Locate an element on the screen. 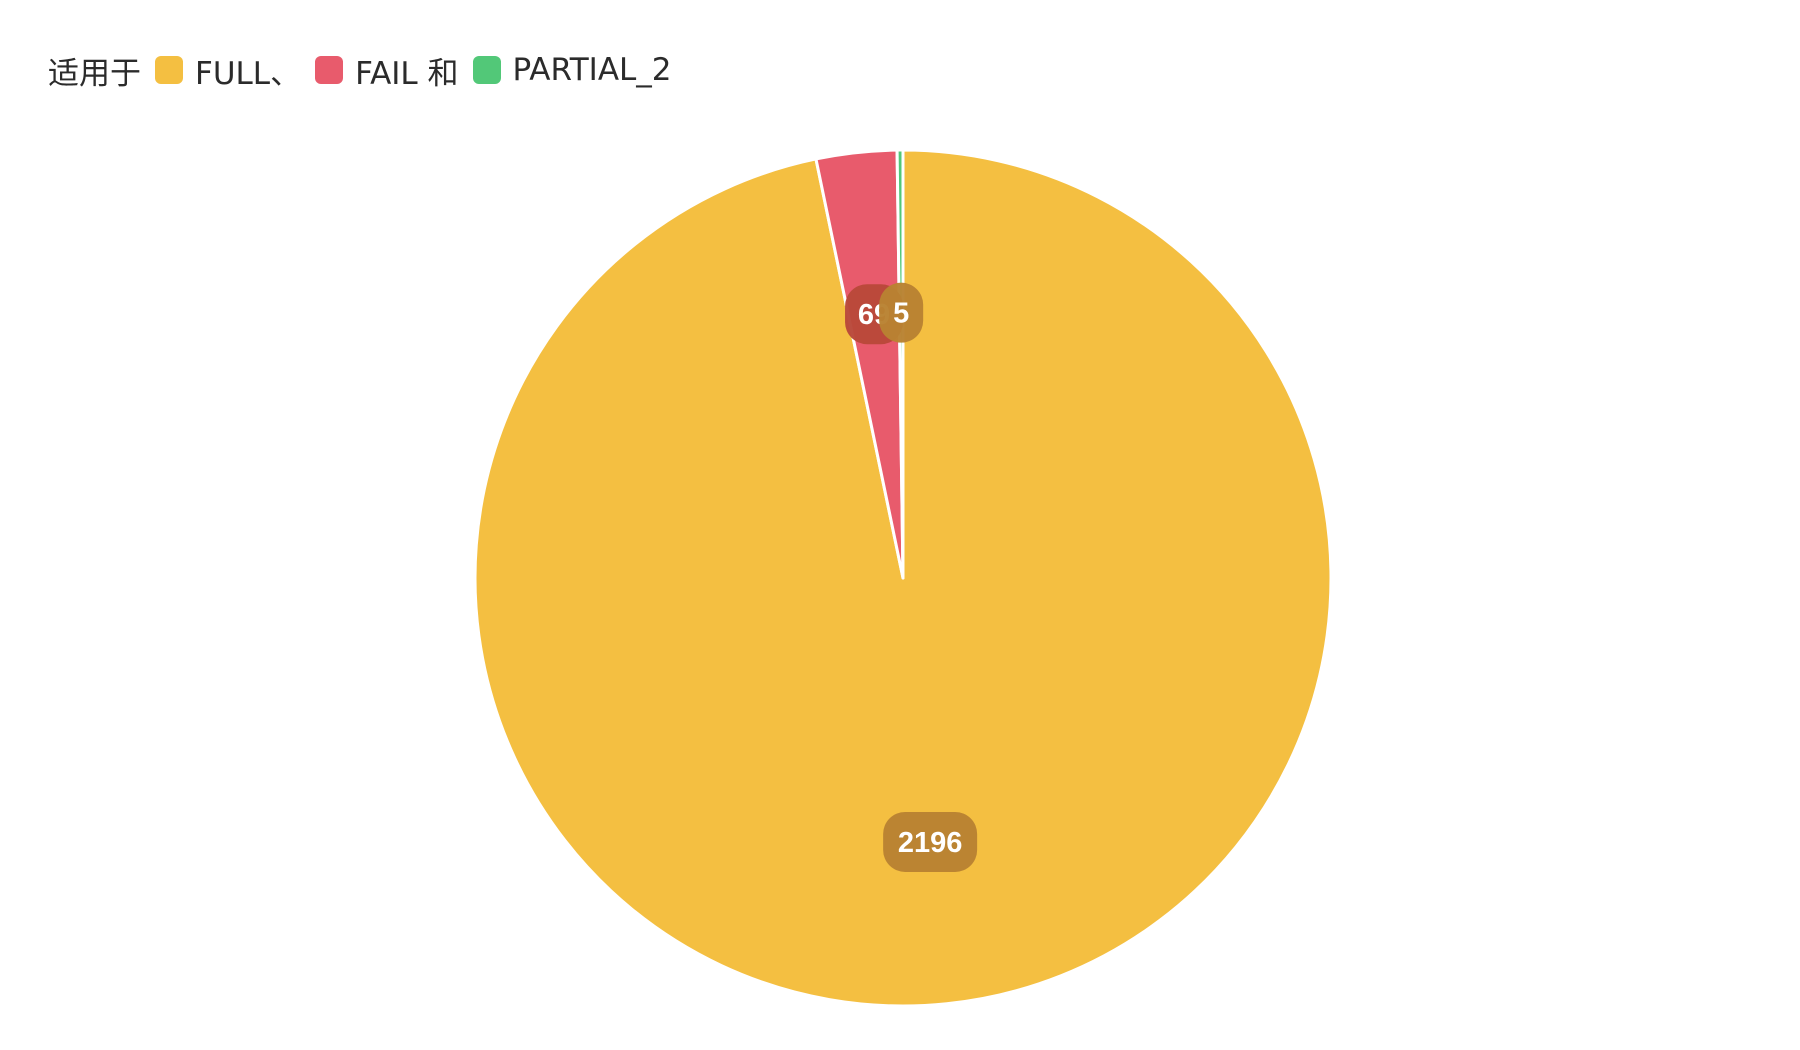 Image resolution: width=1800 pixels, height=1050 pixels. legend-swatch-partial is located at coordinates (486, 70).